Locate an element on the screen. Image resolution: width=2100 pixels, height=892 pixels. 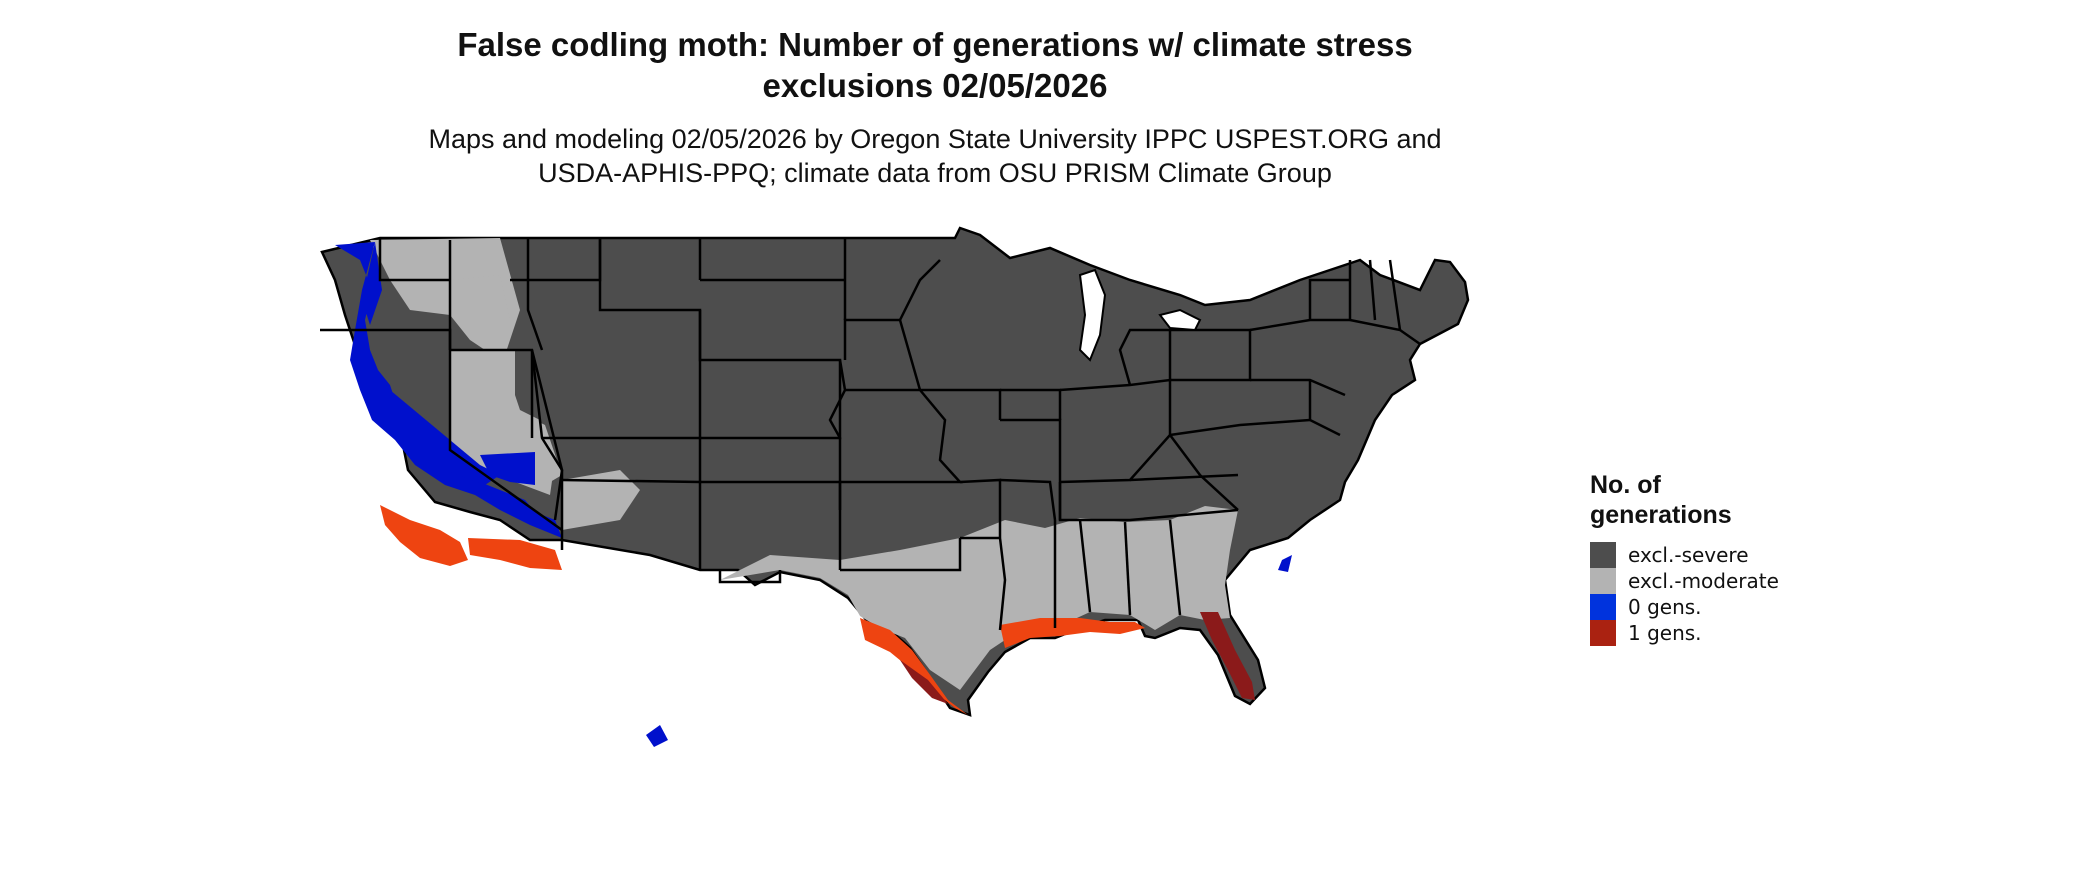
legend-label: 0 gens. is located at coordinates (1665, 607).